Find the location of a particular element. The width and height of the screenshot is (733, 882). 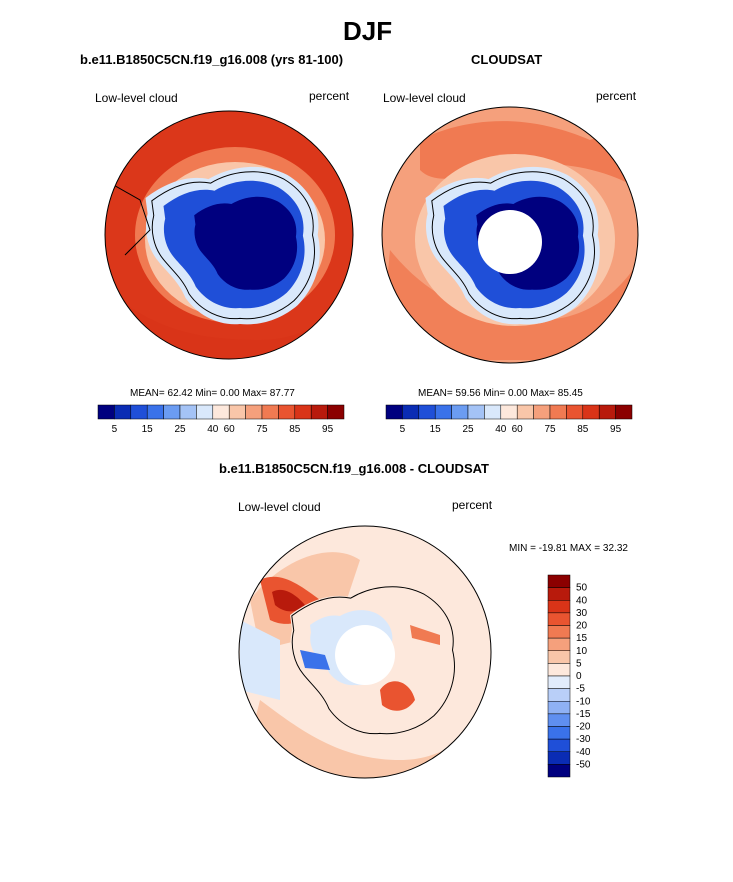

colorbar-tick-label: -5 is located at coordinates (580, 689).